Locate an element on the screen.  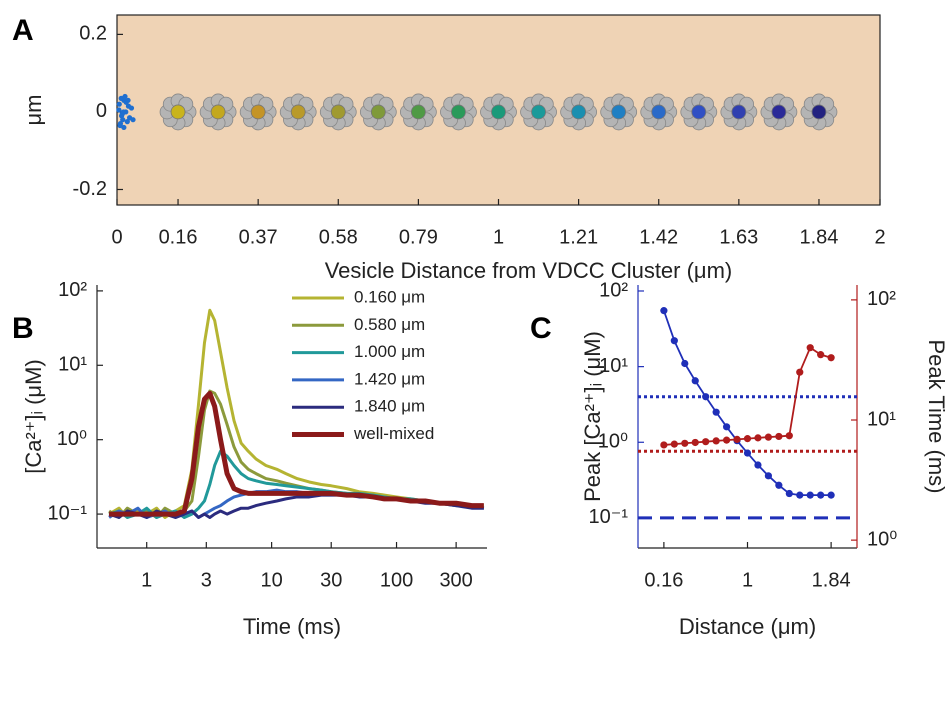
legend-label: 1.420 μm is located at coordinates (389, 378).